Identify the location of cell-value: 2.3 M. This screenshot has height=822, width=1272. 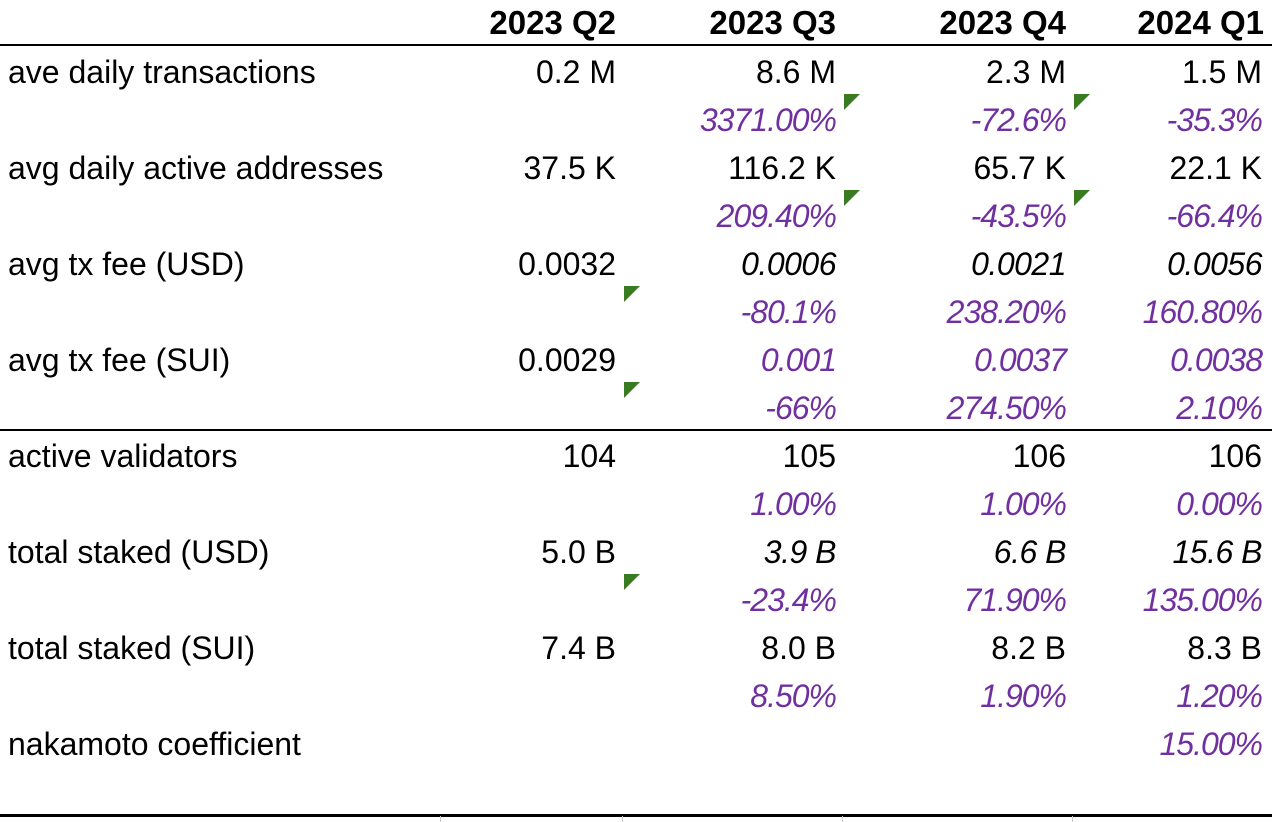
(1025, 72).